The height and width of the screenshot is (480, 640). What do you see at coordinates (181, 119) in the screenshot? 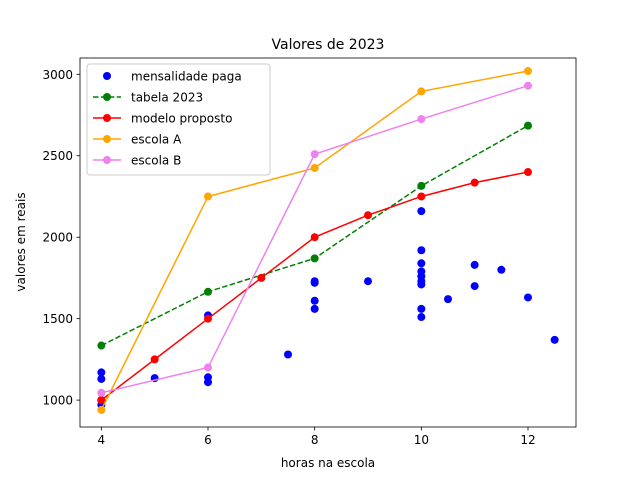
I see `legend-label: modelo proposto` at bounding box center [181, 119].